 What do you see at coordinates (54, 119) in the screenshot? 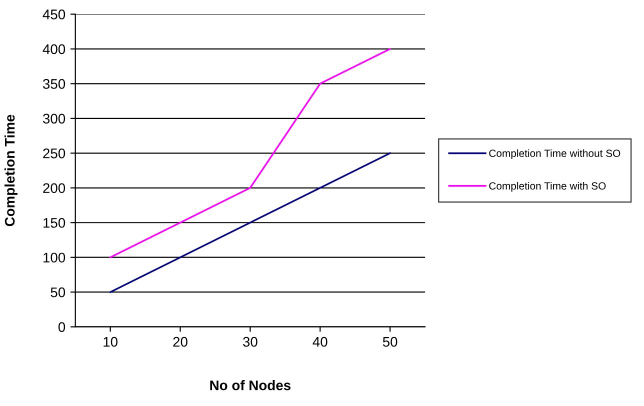
I see `y-tick-label: 300` at bounding box center [54, 119].